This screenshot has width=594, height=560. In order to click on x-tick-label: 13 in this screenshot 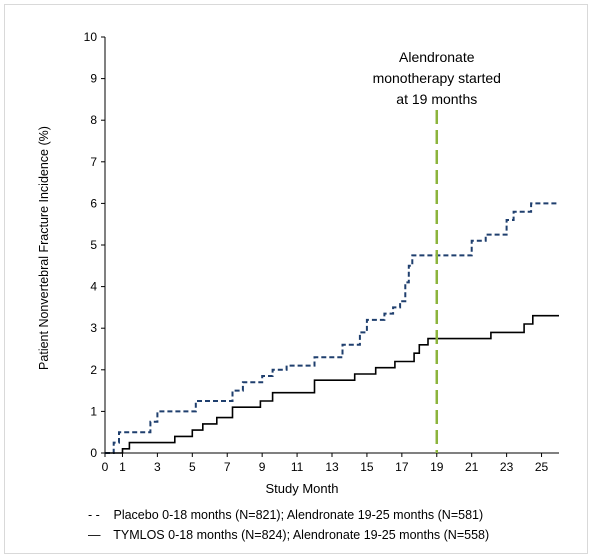, I will do `click(332, 467)`.